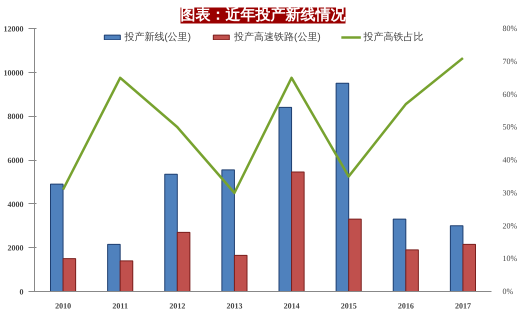 Image resolution: width=520 pixels, height=311 pixels. I want to click on y-tick-label: 2000, so click(16, 248).